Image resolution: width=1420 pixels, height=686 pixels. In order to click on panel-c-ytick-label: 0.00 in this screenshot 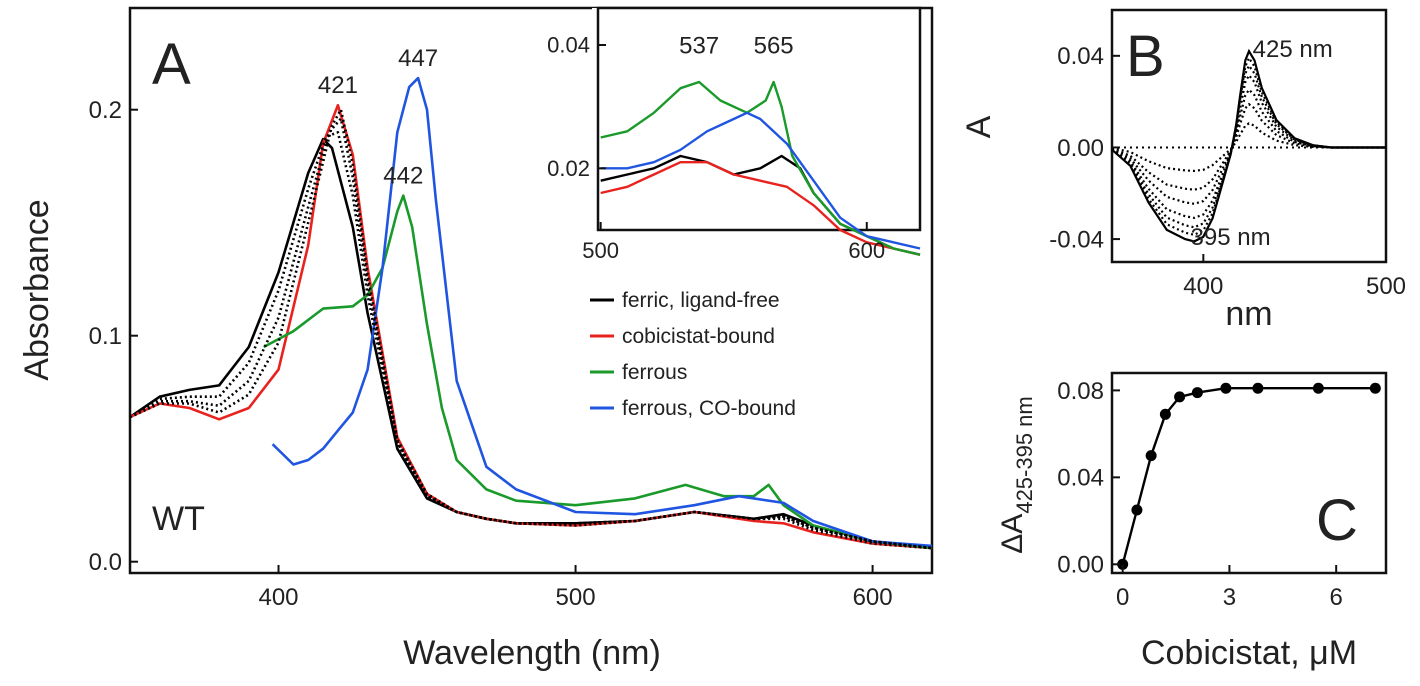, I will do `click(1080, 565)`.